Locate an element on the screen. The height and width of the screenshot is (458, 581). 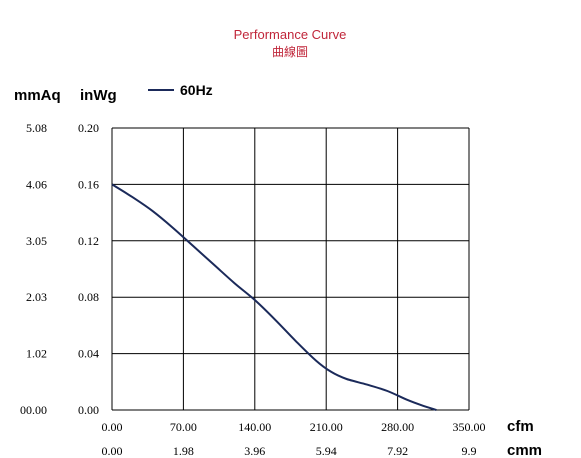
y-unit-mmaq: mmAq is located at coordinates (37, 95).